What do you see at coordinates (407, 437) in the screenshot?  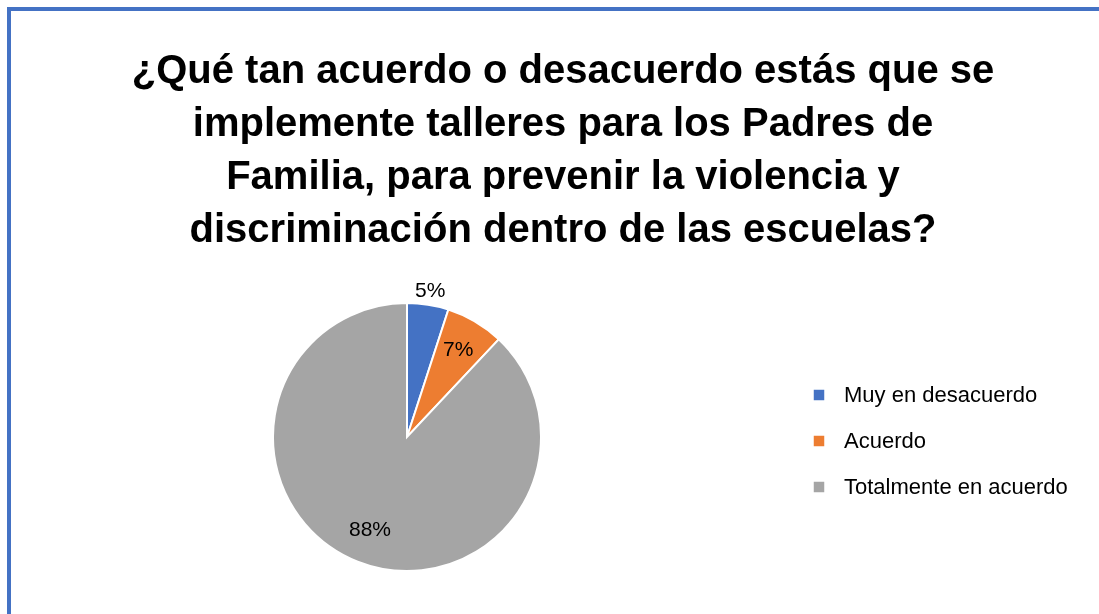 I see `pie-slice` at bounding box center [407, 437].